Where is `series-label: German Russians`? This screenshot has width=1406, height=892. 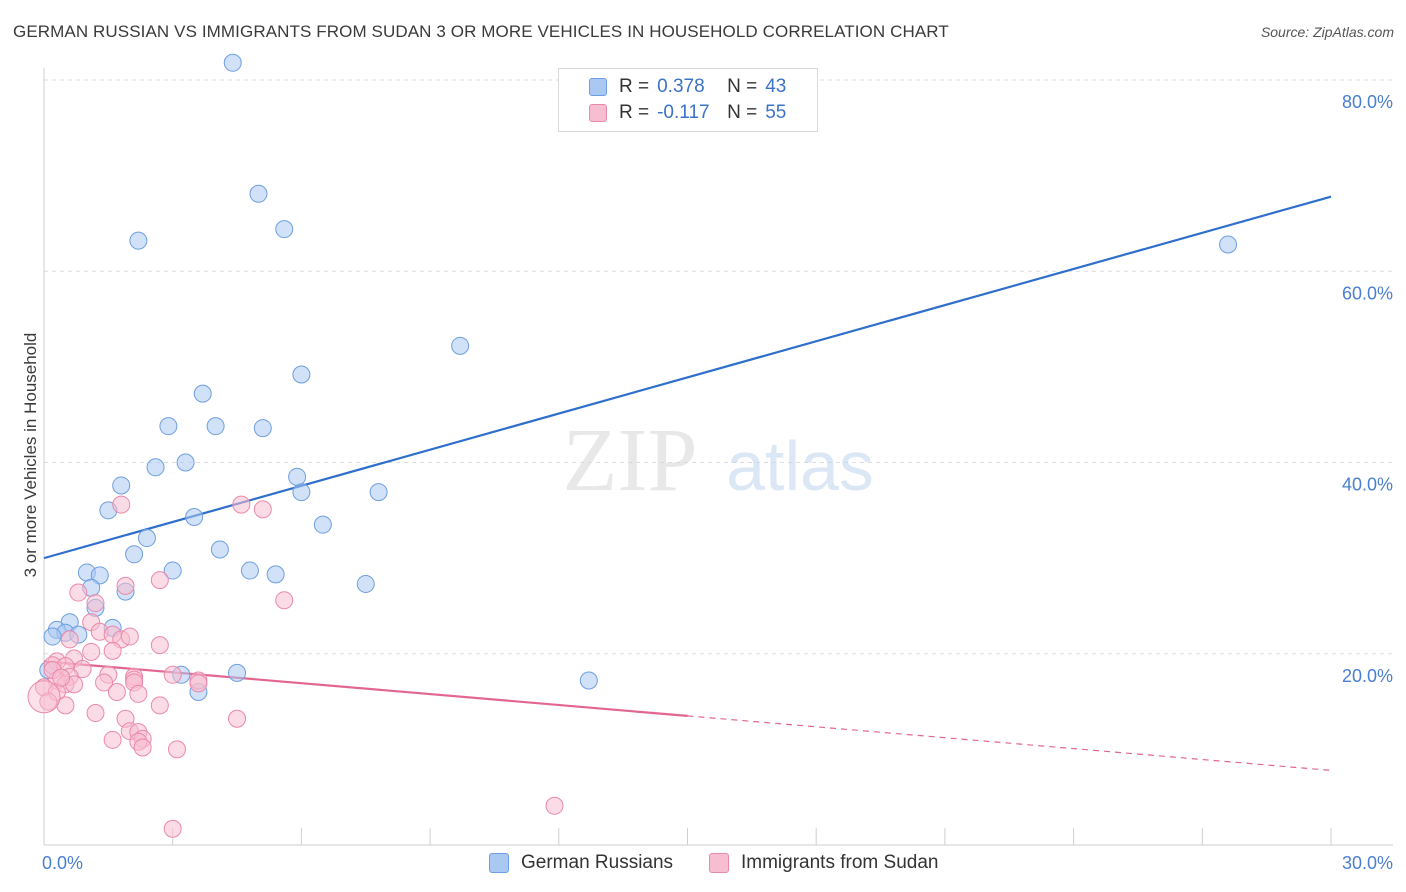 series-label: German Russians is located at coordinates (597, 862).